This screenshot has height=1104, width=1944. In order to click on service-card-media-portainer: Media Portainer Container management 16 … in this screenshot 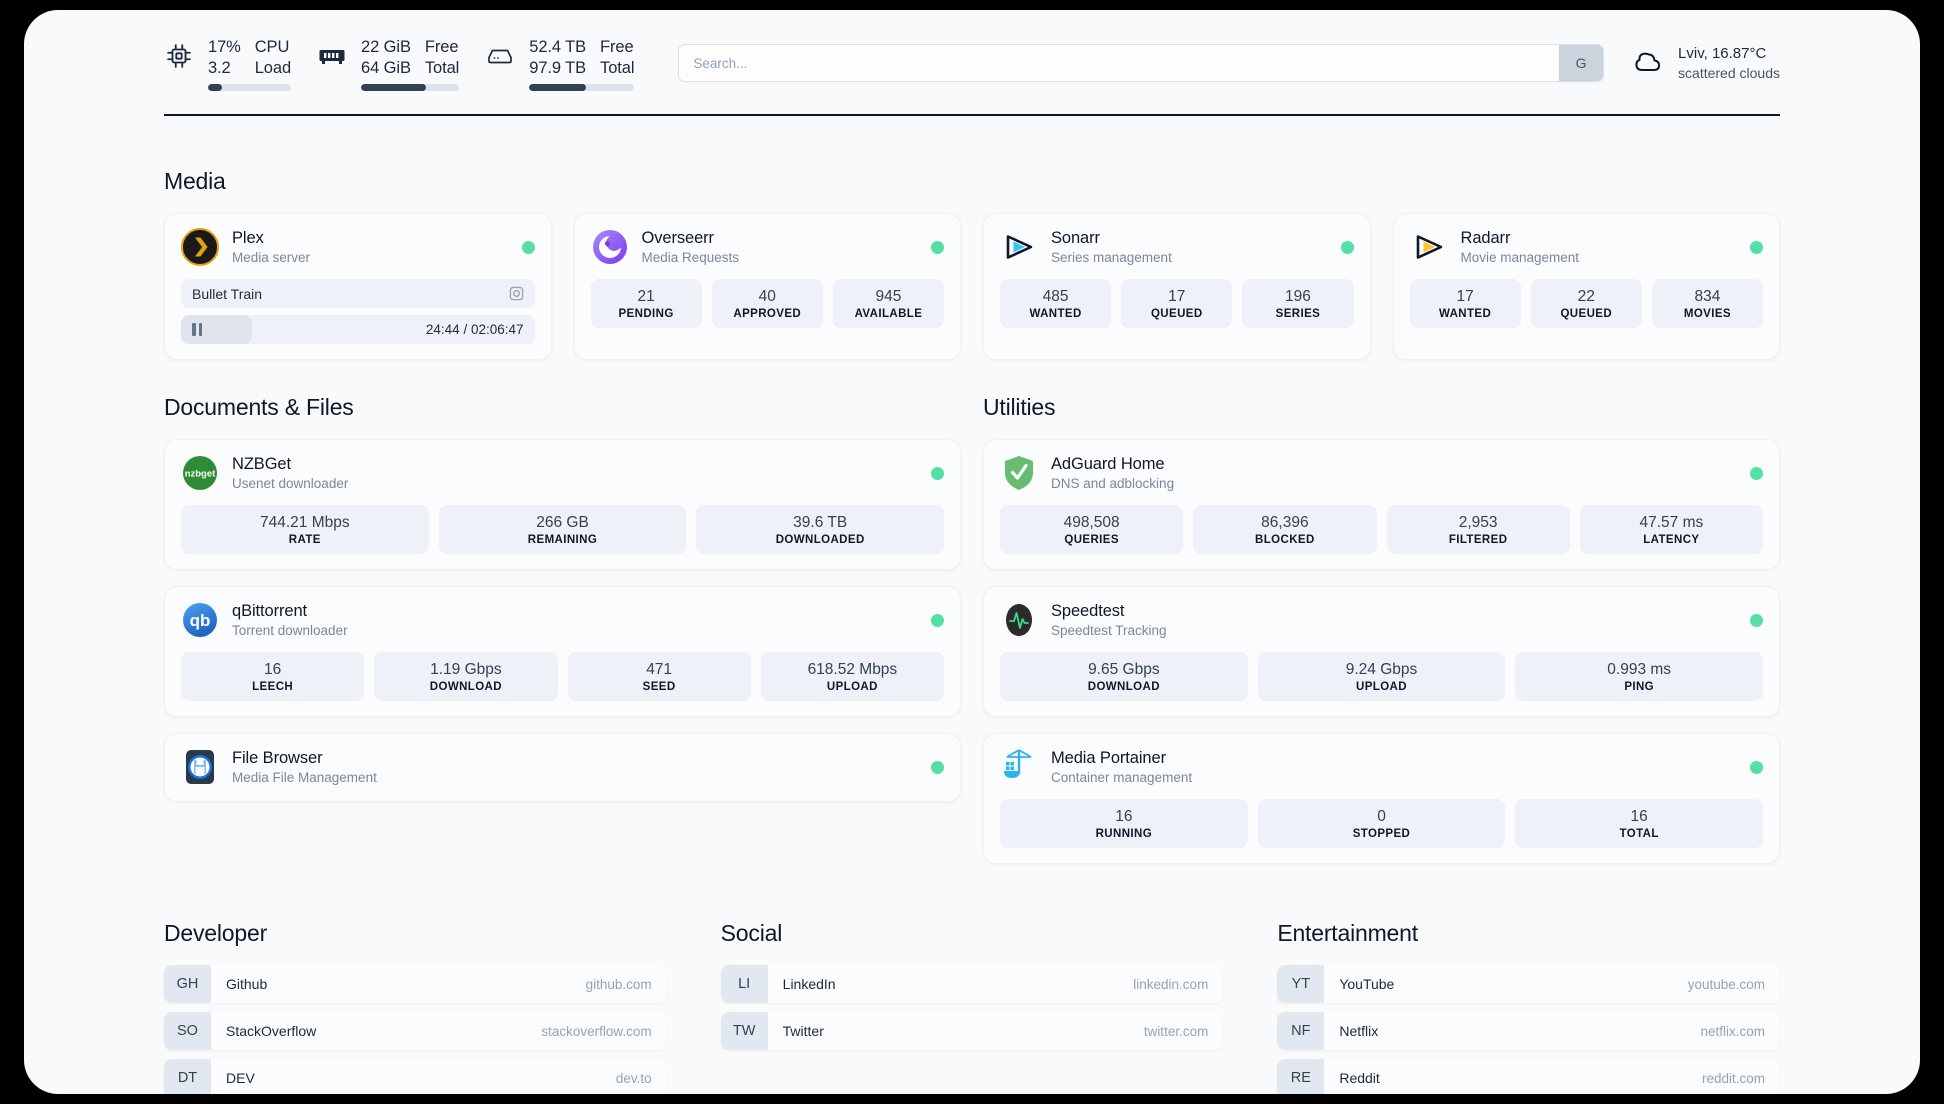, I will do `click(1381, 798)`.